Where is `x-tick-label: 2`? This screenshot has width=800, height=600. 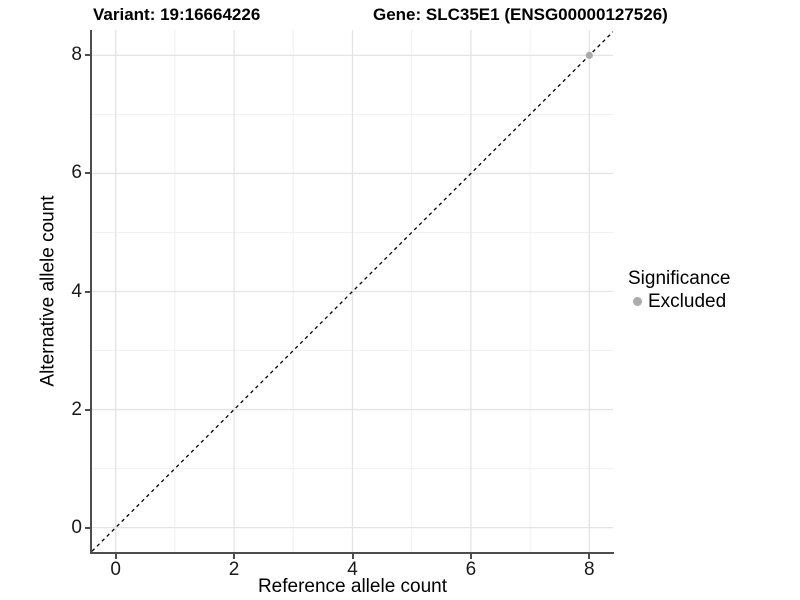 x-tick-label: 2 is located at coordinates (234, 569).